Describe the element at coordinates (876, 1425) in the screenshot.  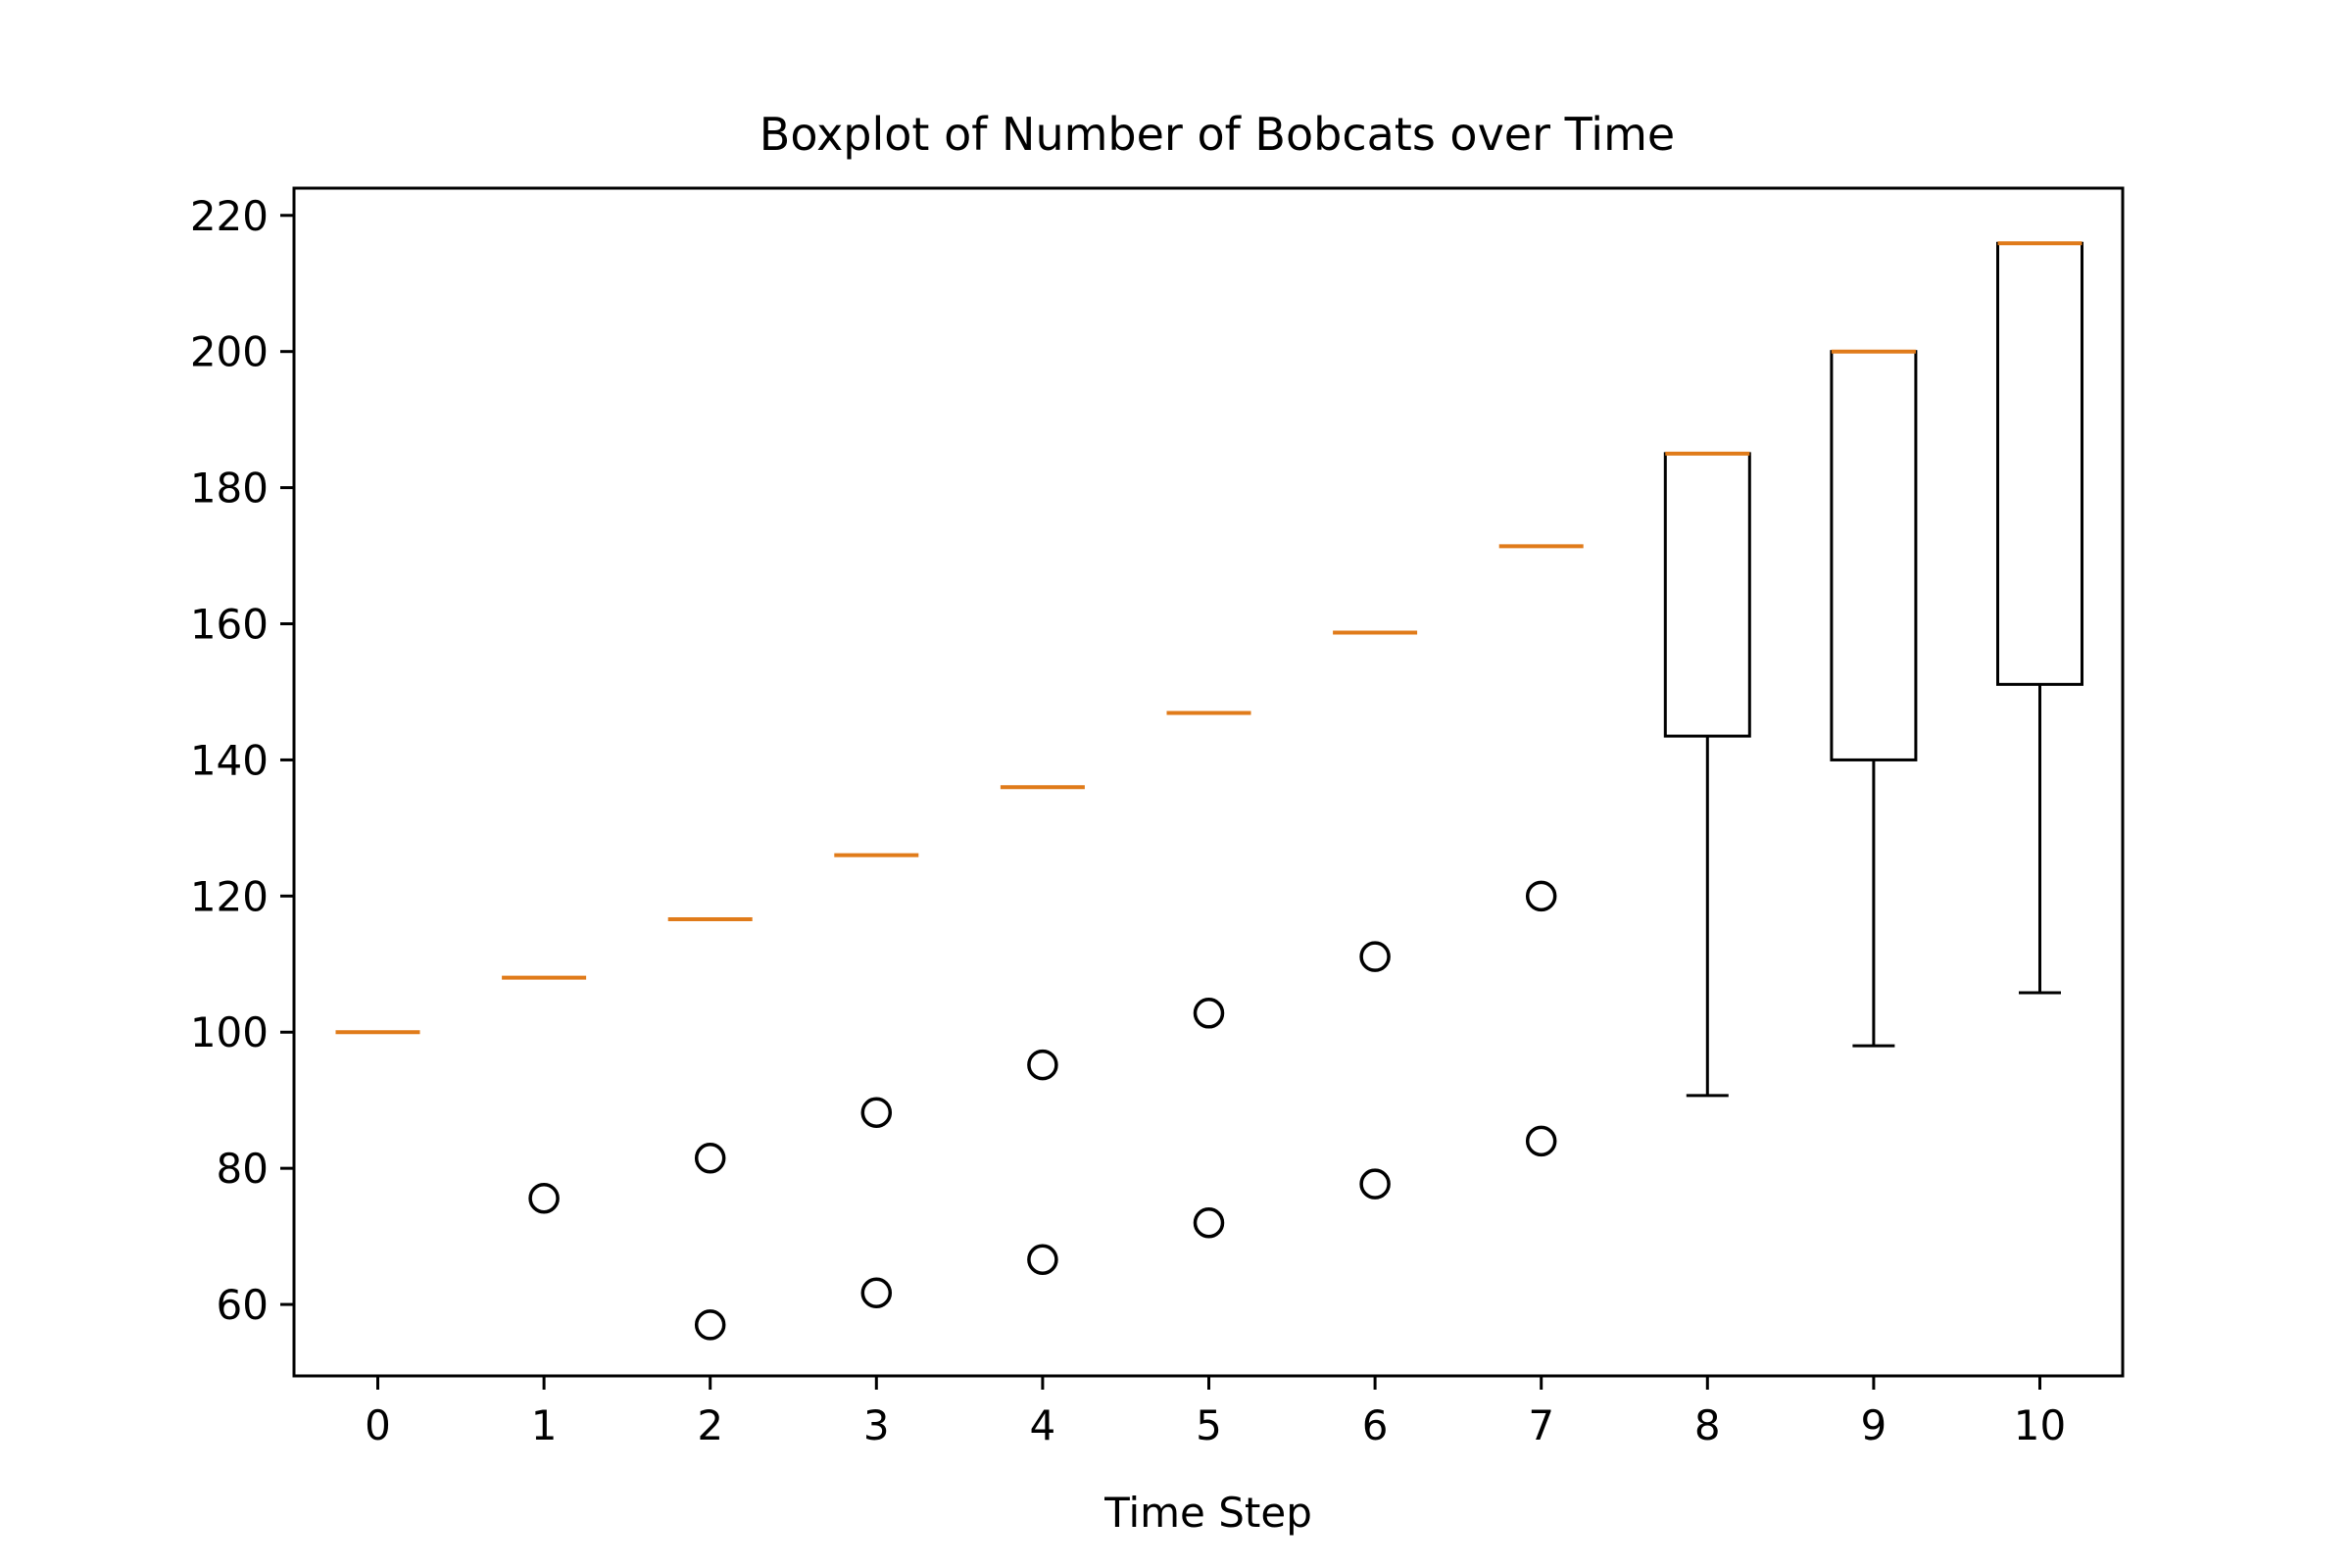
I see `x-tick-label: 3` at that location.